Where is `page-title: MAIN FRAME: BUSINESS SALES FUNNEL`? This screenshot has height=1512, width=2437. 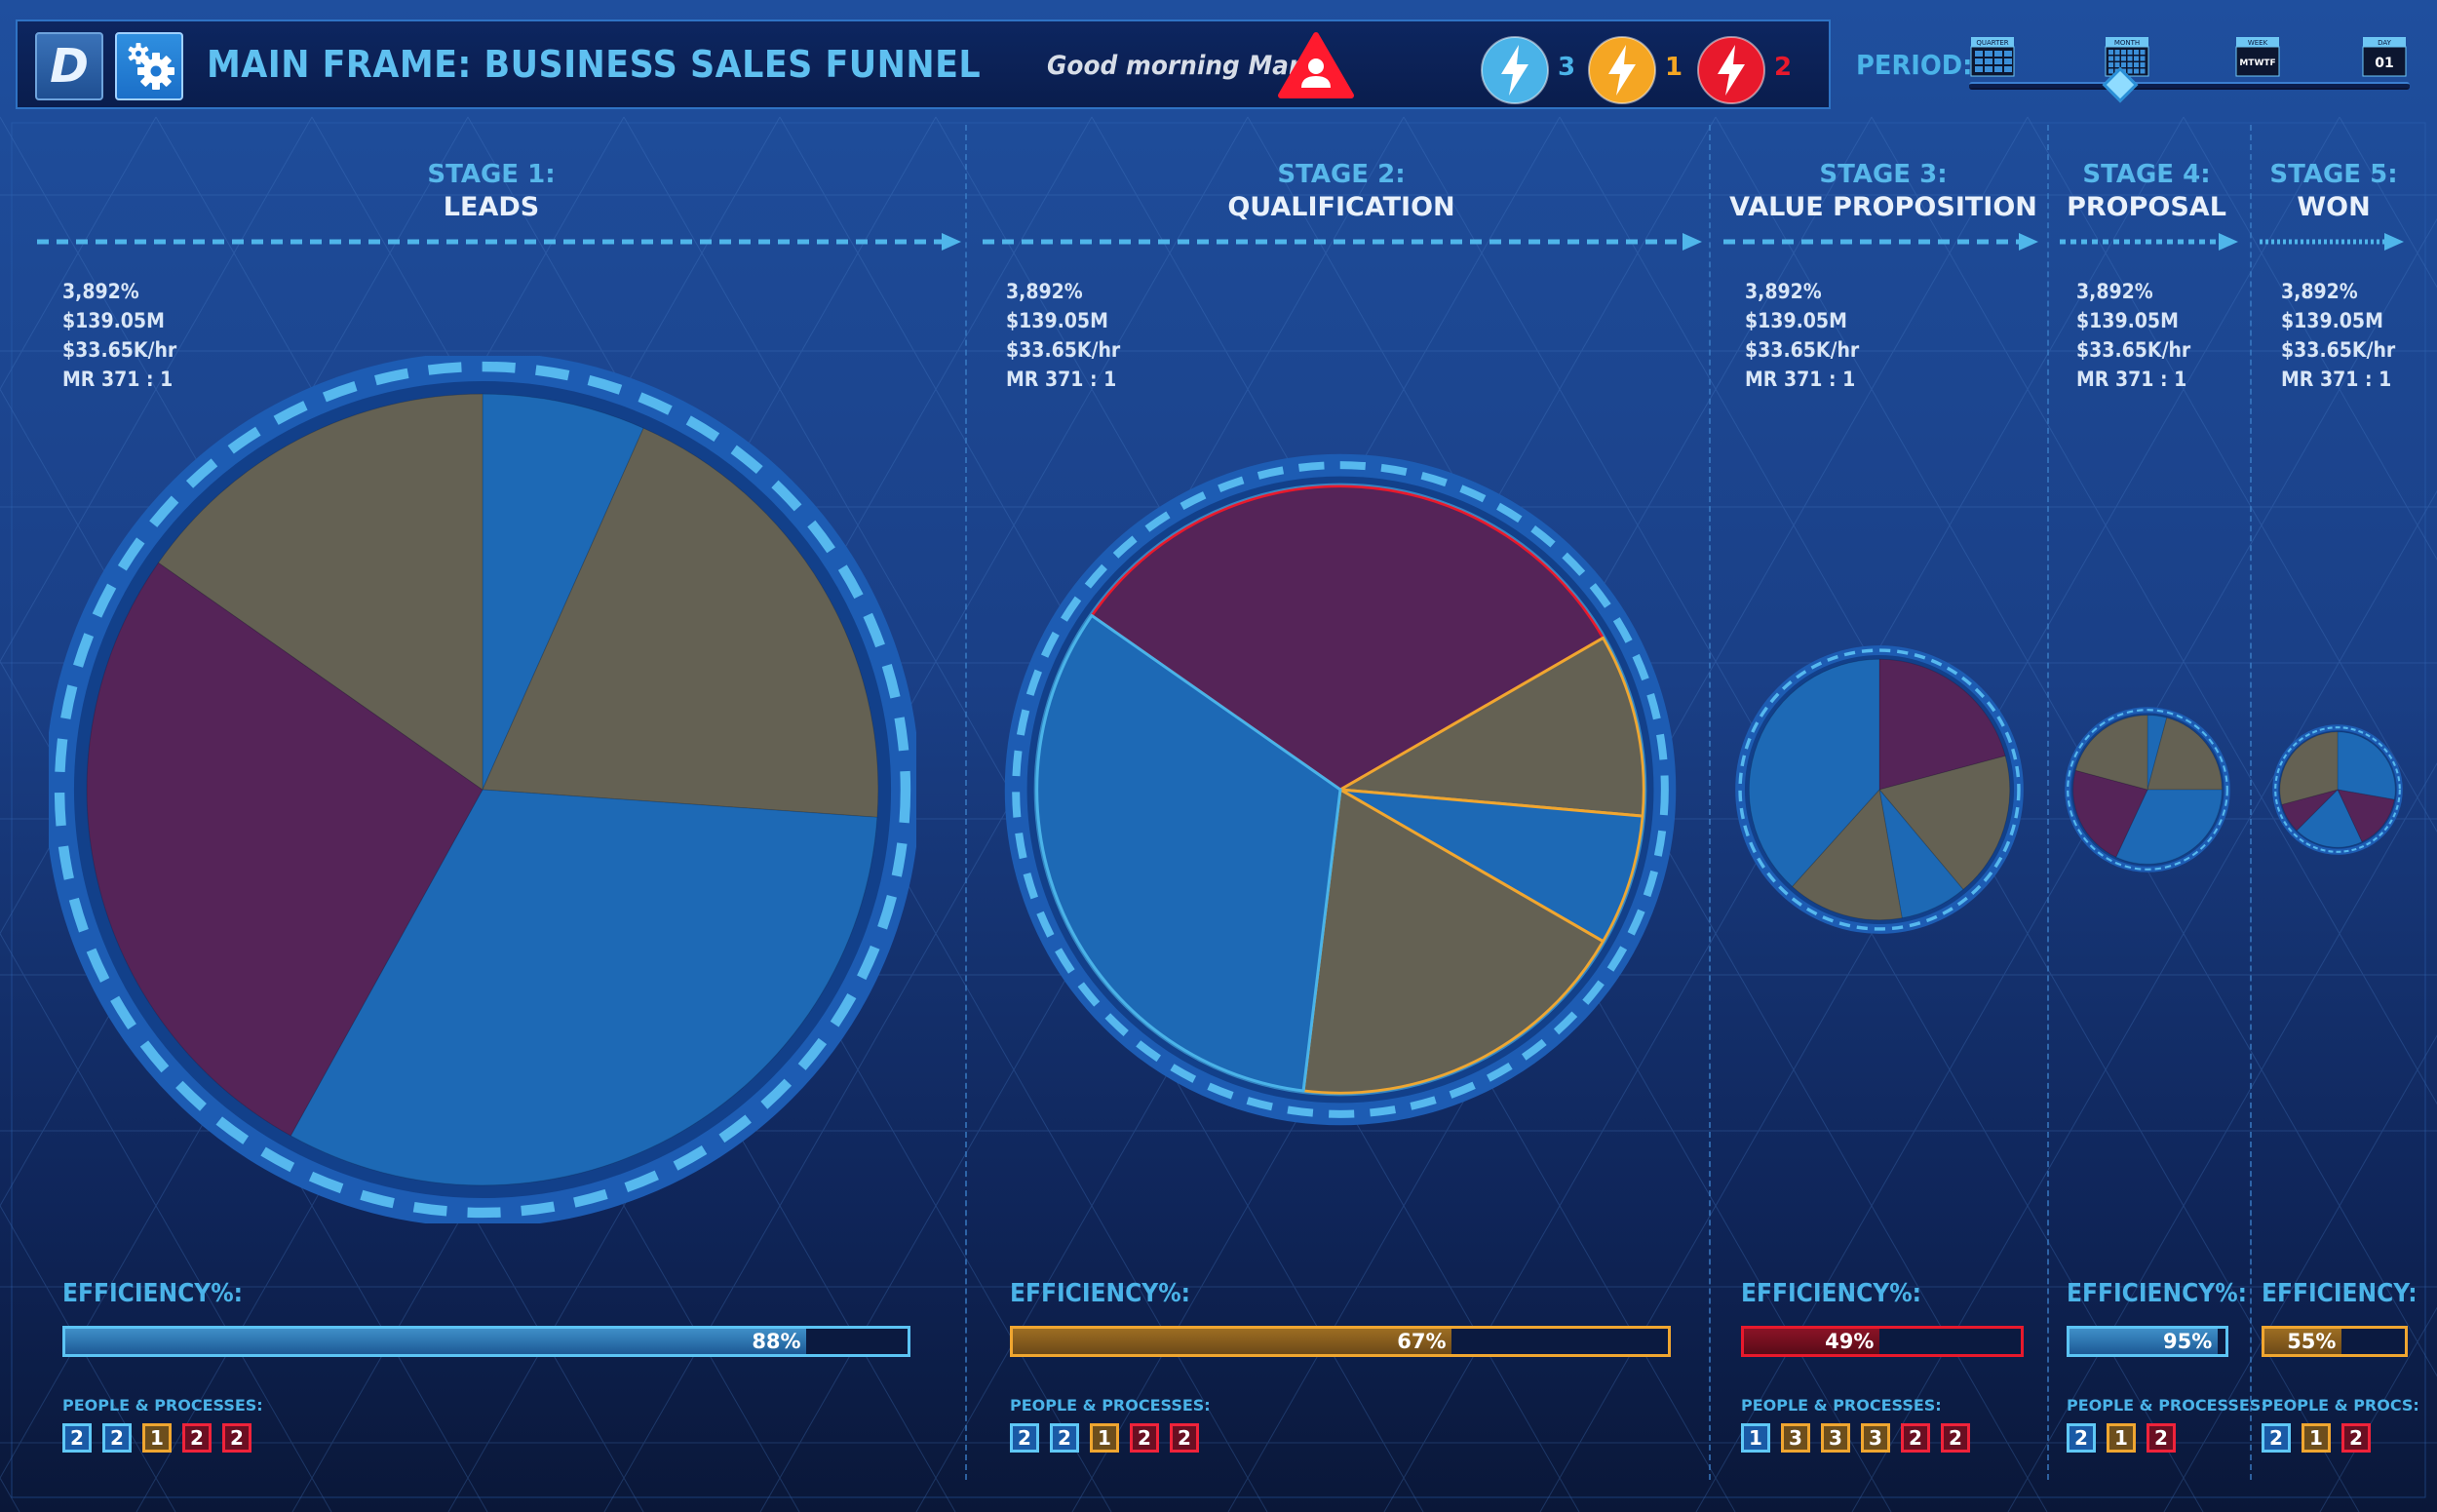
page-title: MAIN FRAME: BUSINESS SALES FUNNEL is located at coordinates (594, 64).